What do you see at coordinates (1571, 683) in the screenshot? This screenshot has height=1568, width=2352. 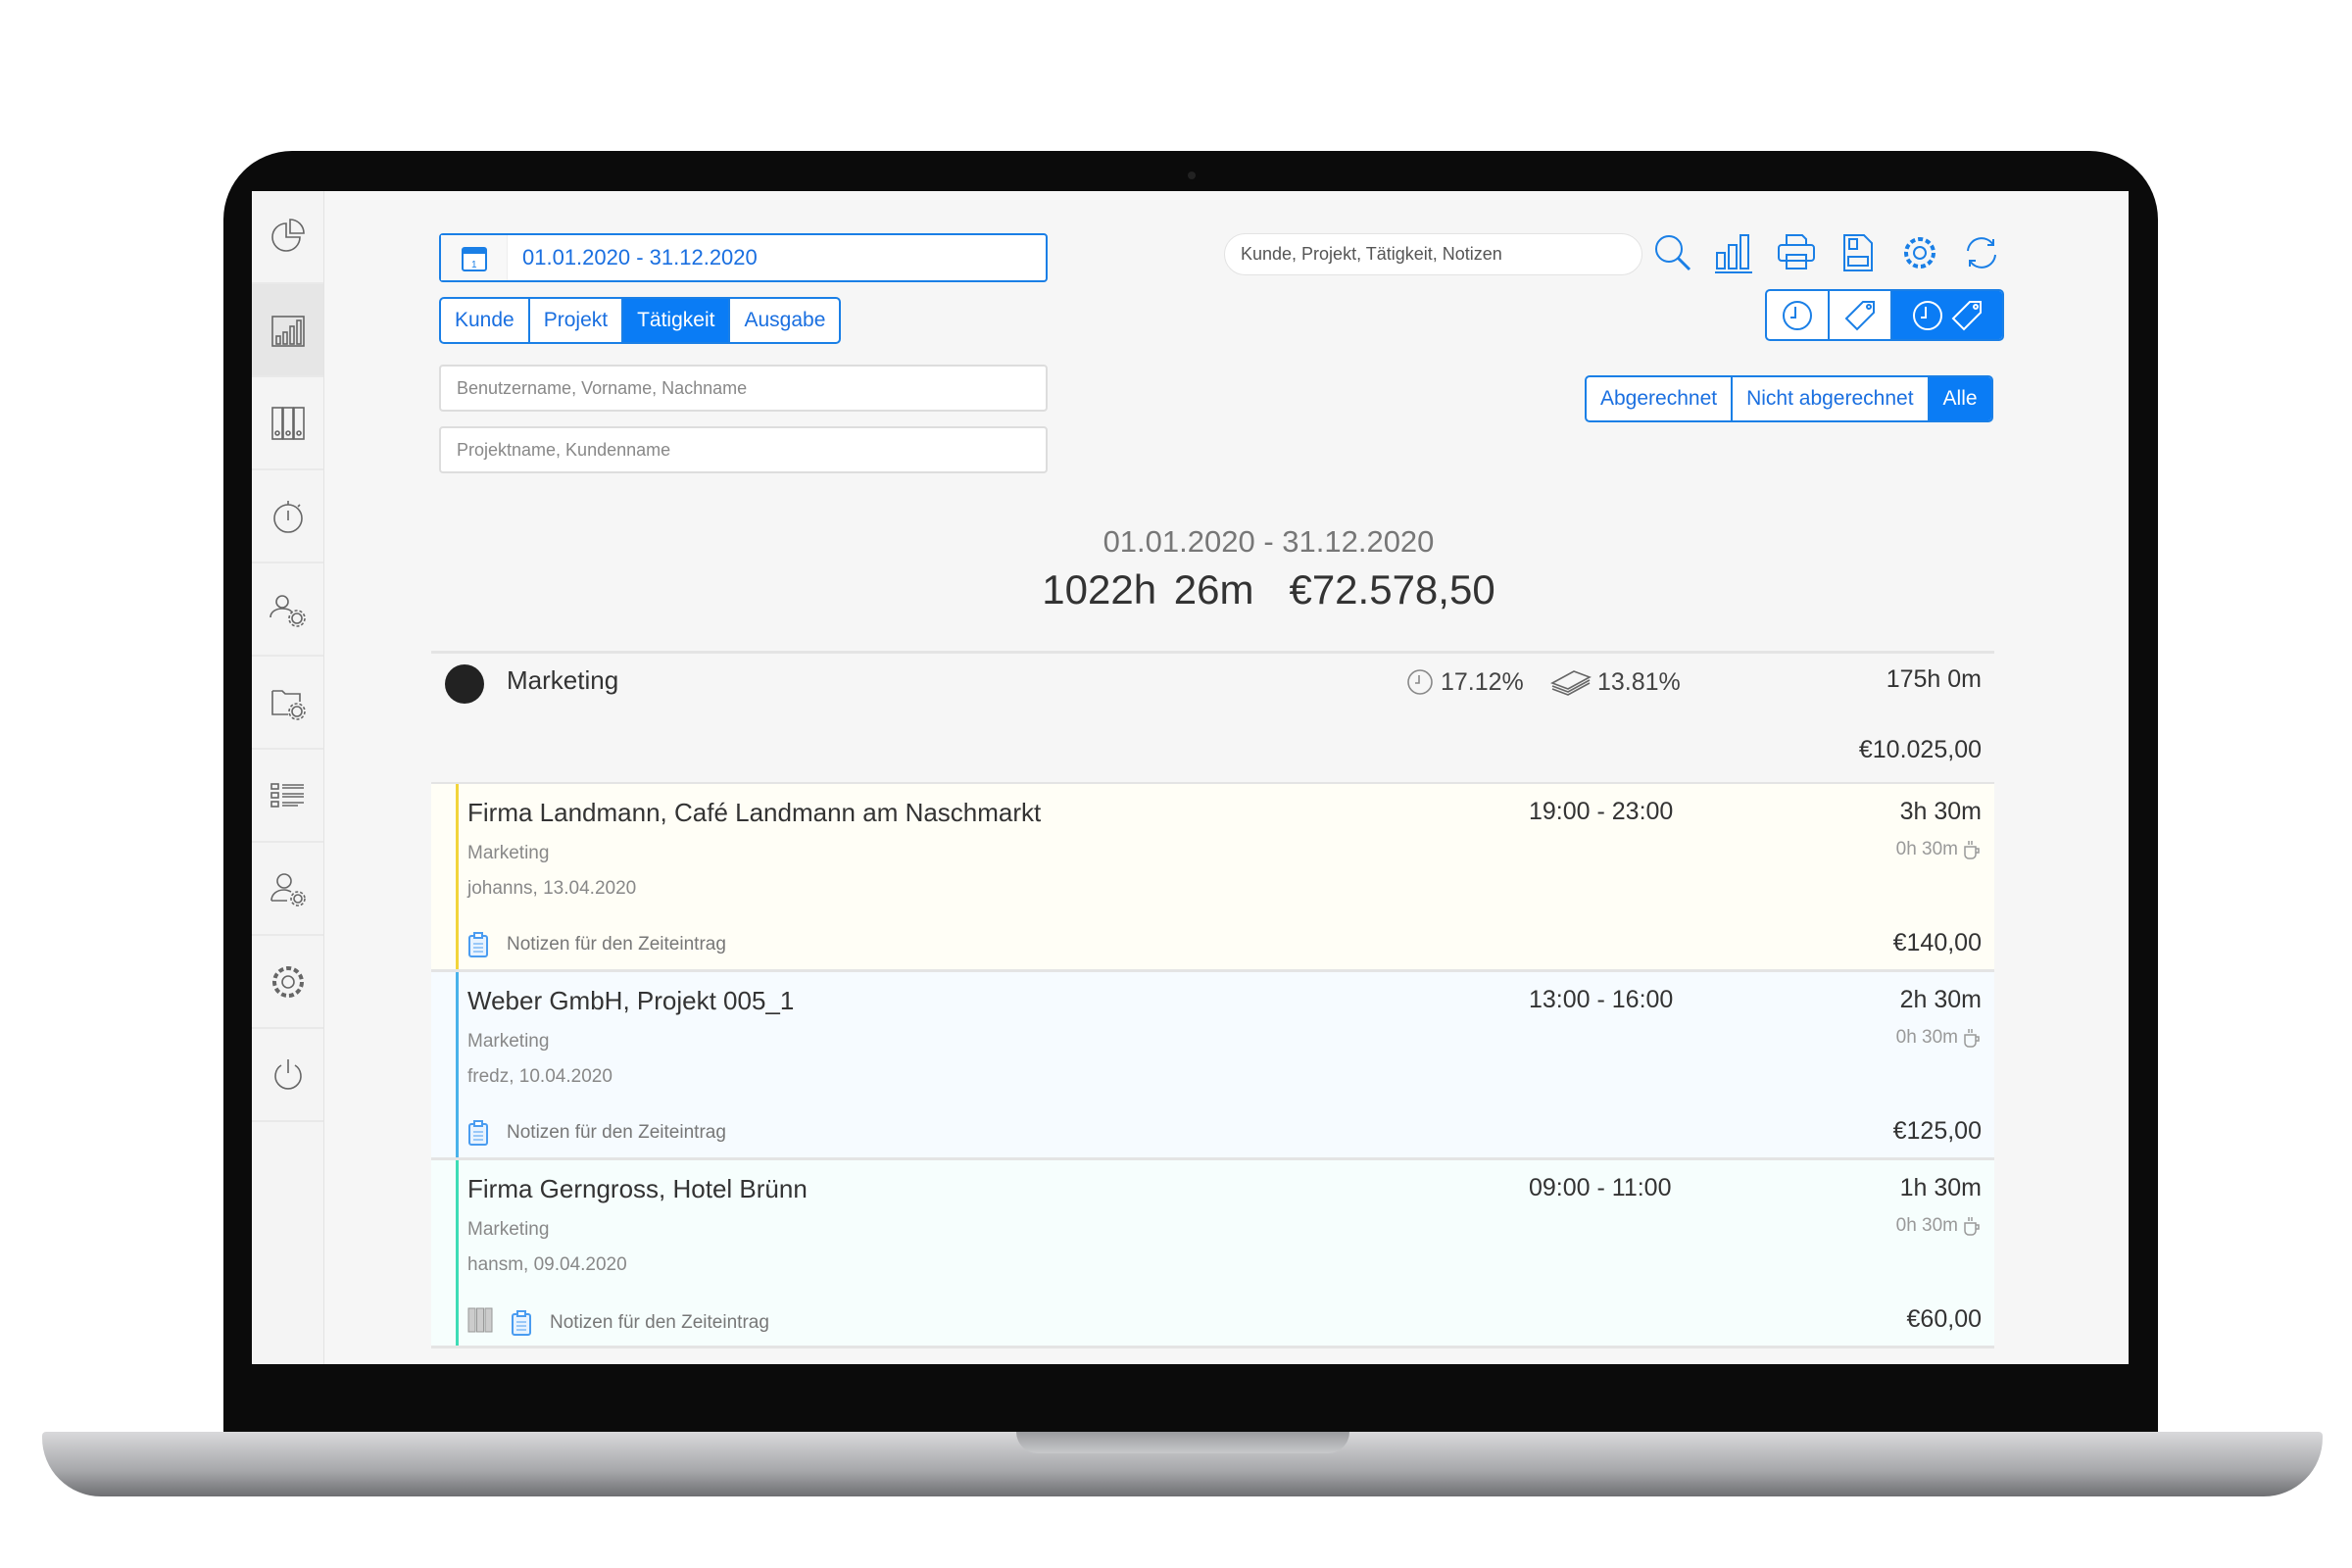 I see `money-stack-icon` at bounding box center [1571, 683].